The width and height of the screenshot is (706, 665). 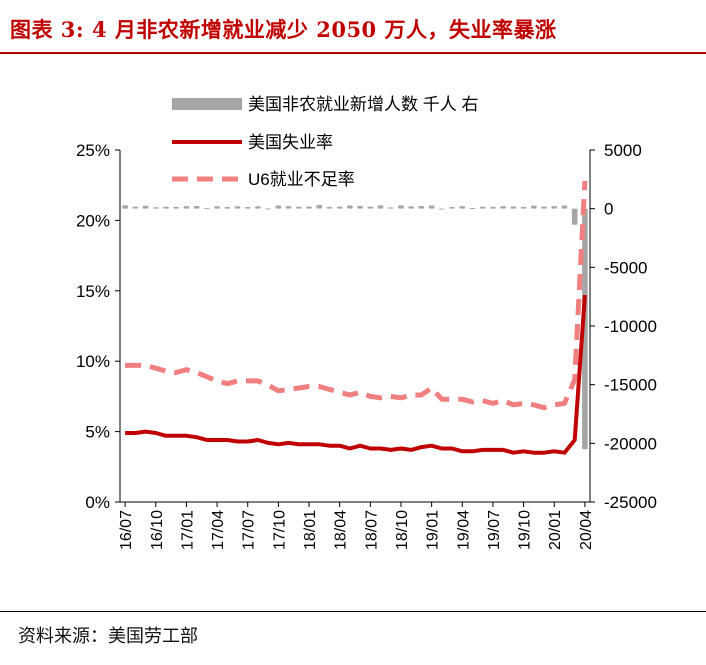 I want to click on x-axis-tick-label: 16/10, so click(x=157, y=530).